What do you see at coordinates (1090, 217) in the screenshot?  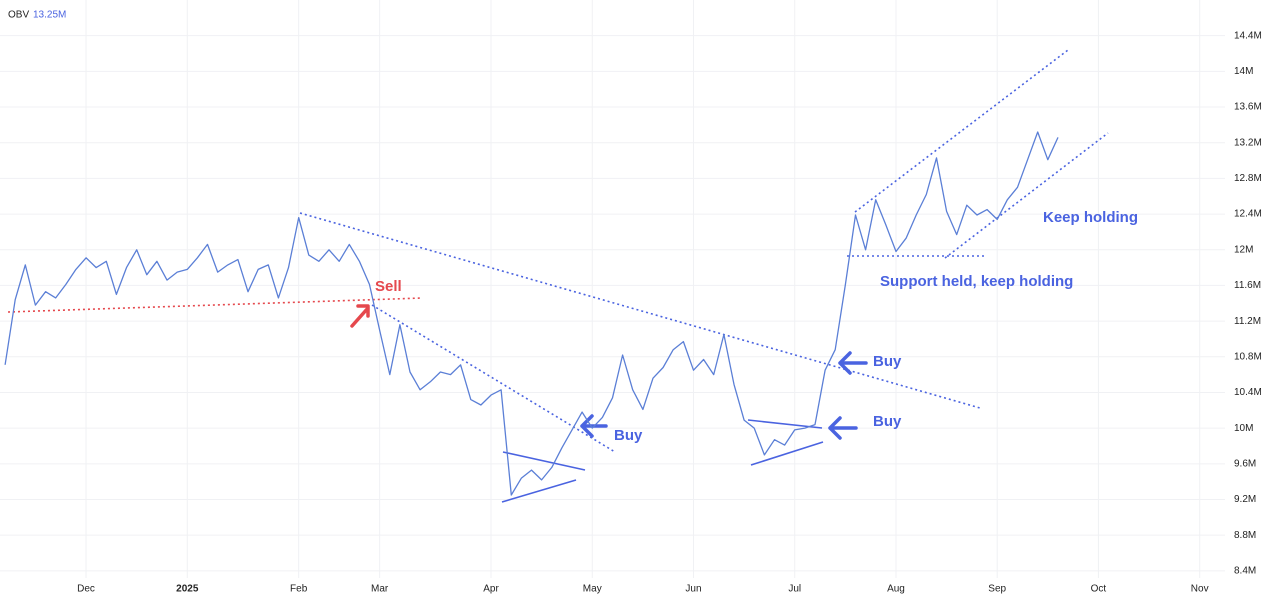 I see `annotation: Keep holding` at bounding box center [1090, 217].